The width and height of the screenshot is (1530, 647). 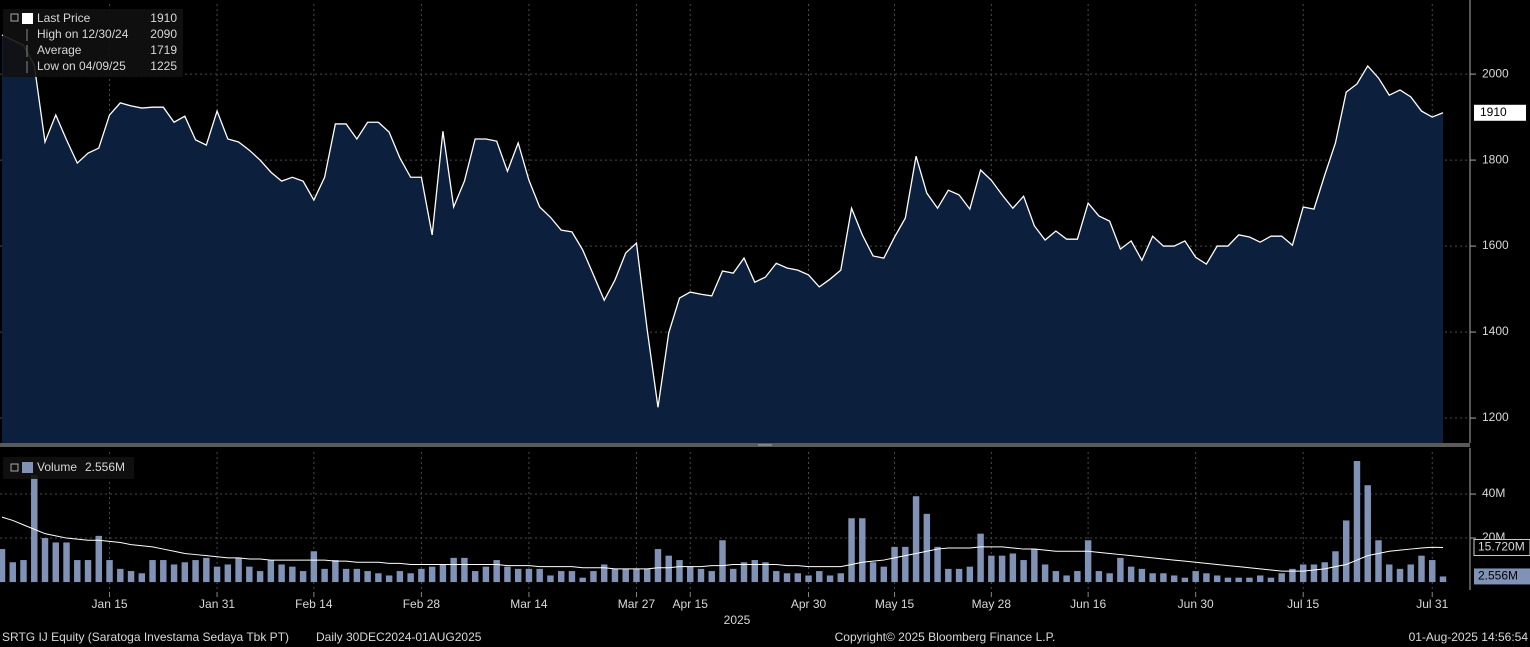 What do you see at coordinates (1469, 637) in the screenshot?
I see `footer-right: 01-Aug-2025 14:56:54` at bounding box center [1469, 637].